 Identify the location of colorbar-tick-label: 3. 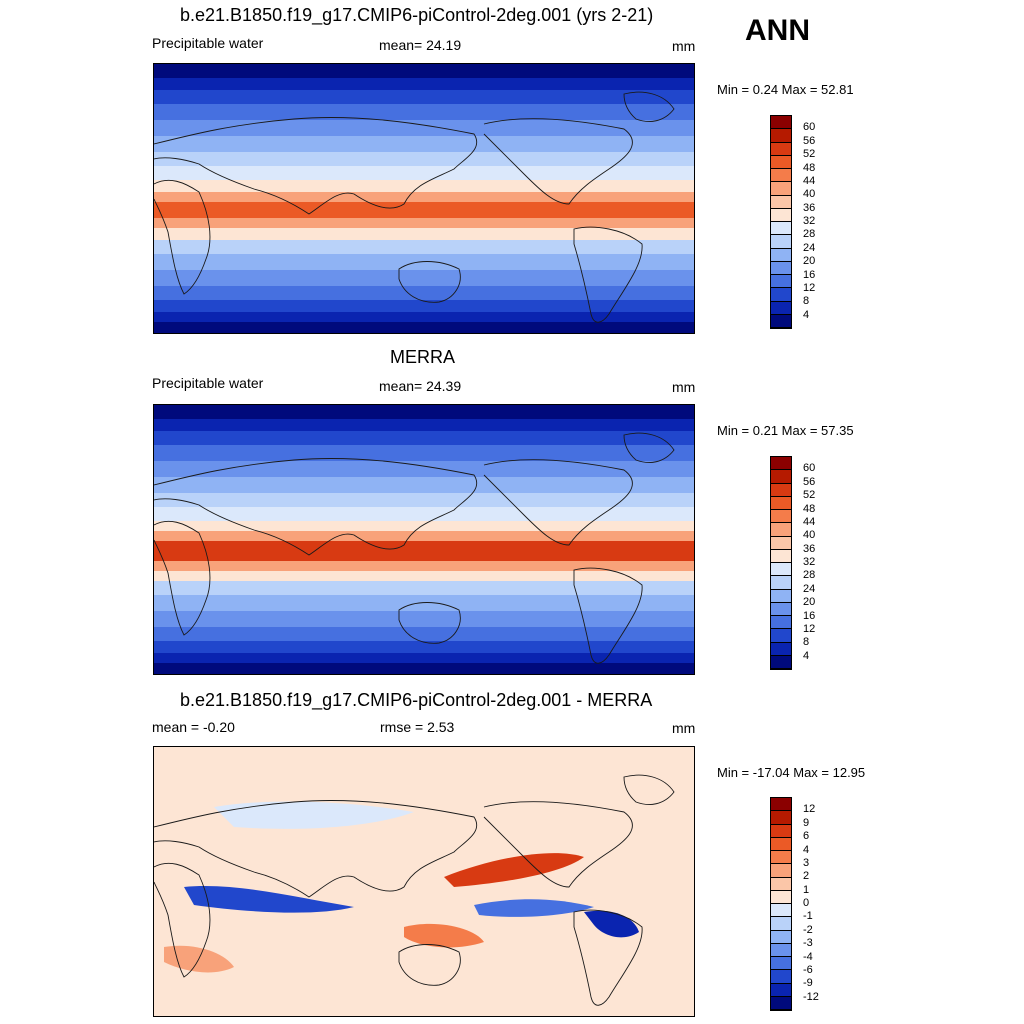
(806, 862).